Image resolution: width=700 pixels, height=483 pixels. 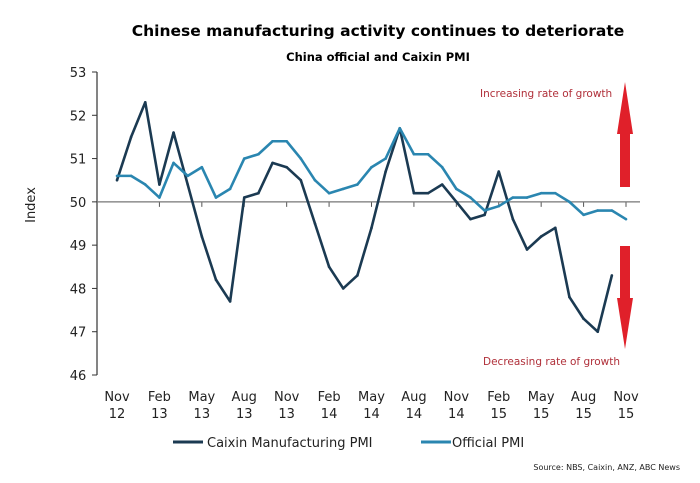 What do you see at coordinates (78, 376) in the screenshot?
I see `y-tick-label: 46` at bounding box center [78, 376].